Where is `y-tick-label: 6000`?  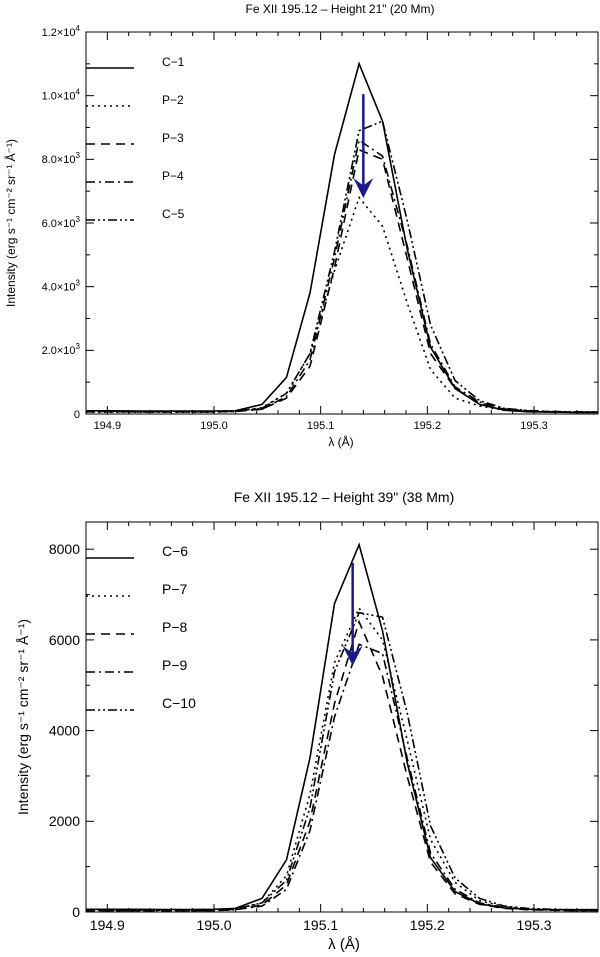
y-tick-label: 6000 is located at coordinates (64, 640).